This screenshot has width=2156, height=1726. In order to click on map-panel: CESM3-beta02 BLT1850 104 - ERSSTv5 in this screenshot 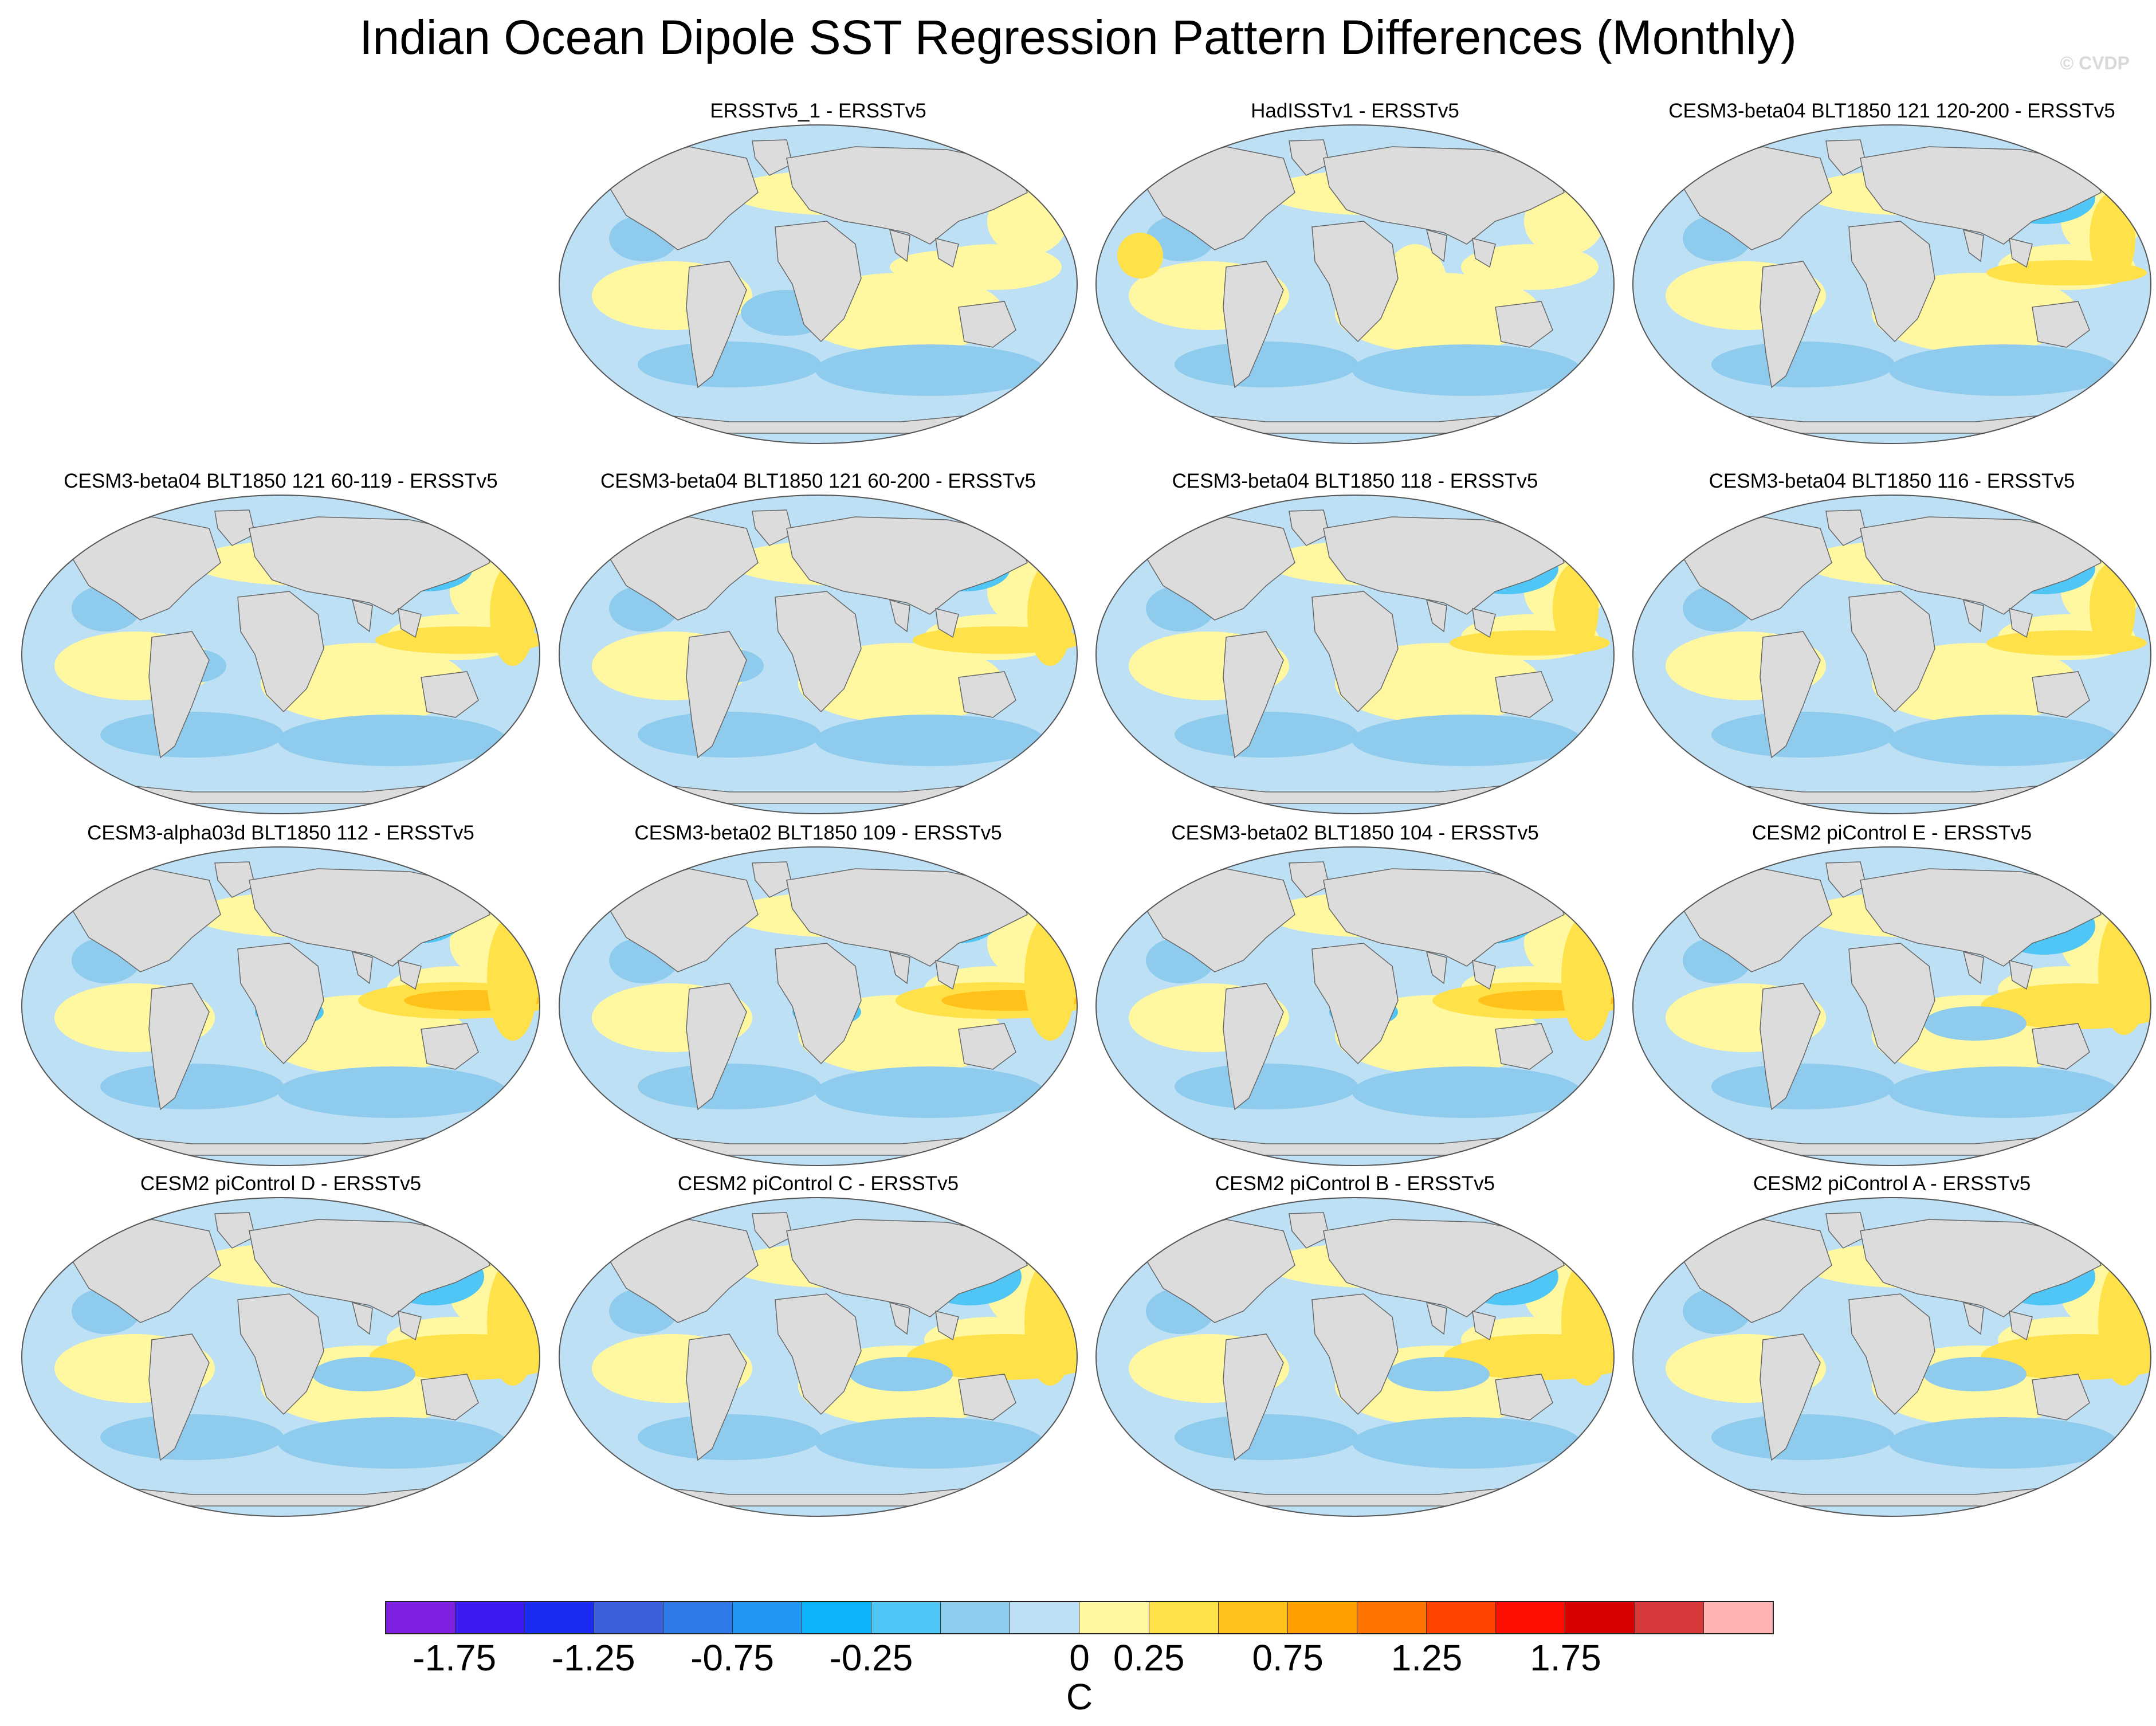, I will do `click(1355, 998)`.